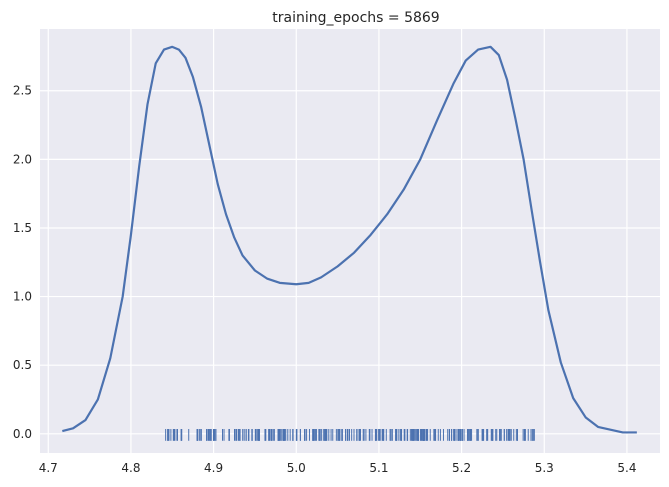 The height and width of the screenshot is (487, 669). I want to click on y-tick-label: 1.0, so click(22, 297).